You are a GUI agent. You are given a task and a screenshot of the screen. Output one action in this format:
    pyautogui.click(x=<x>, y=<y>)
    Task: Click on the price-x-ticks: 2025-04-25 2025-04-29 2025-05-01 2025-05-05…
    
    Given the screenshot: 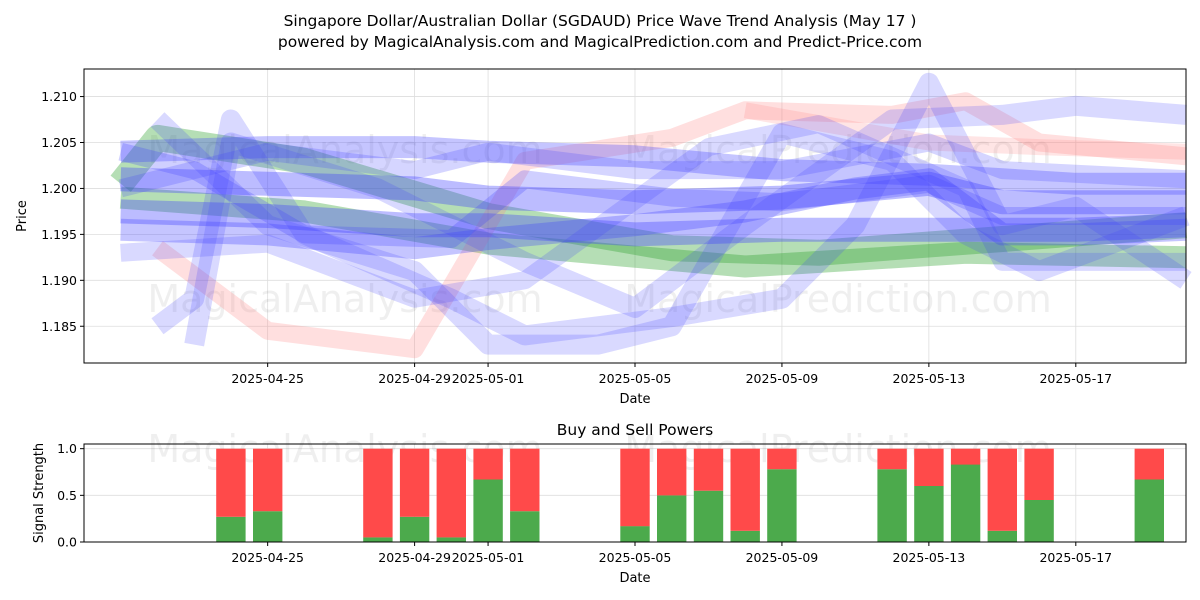 What is the action you would take?
    pyautogui.click(x=671, y=374)
    